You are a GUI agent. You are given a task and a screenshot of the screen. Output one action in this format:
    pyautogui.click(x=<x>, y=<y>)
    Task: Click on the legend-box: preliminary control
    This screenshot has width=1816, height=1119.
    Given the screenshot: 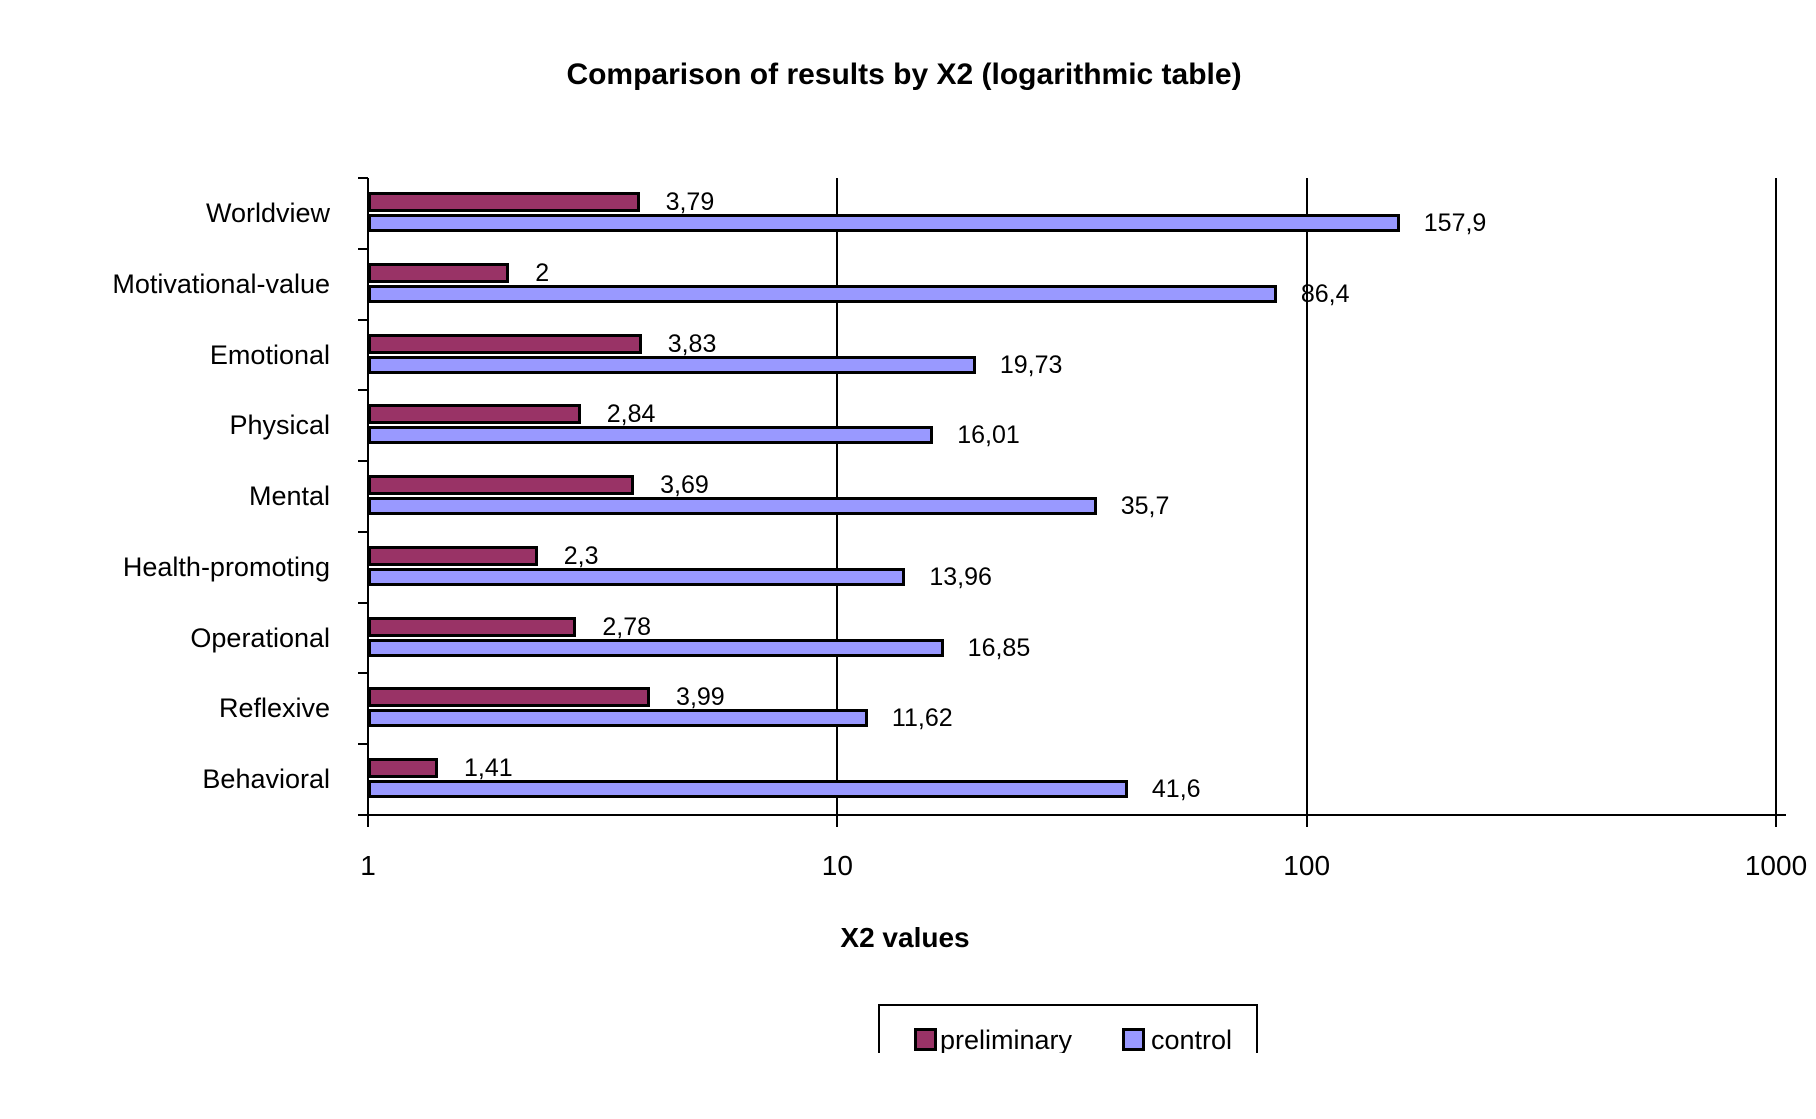 What is the action you would take?
    pyautogui.click(x=1068, y=1028)
    